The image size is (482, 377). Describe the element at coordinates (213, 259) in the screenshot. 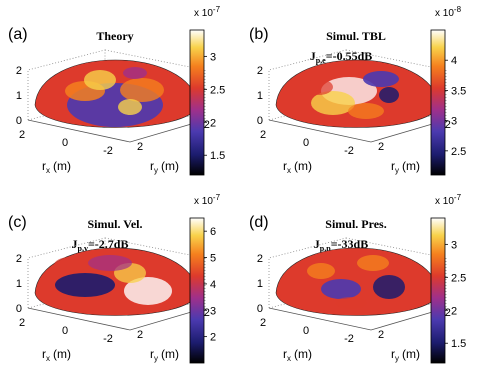

I see `colorbar-tick-label: 5` at that location.